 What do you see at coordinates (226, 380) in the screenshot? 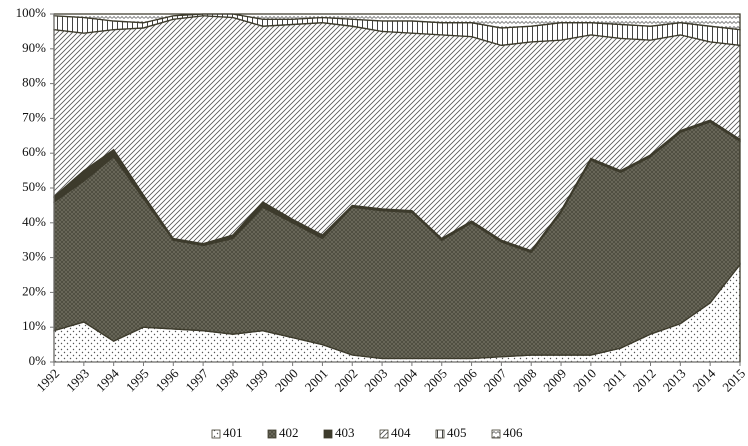
I see `x-tick-label: 1998` at bounding box center [226, 380].